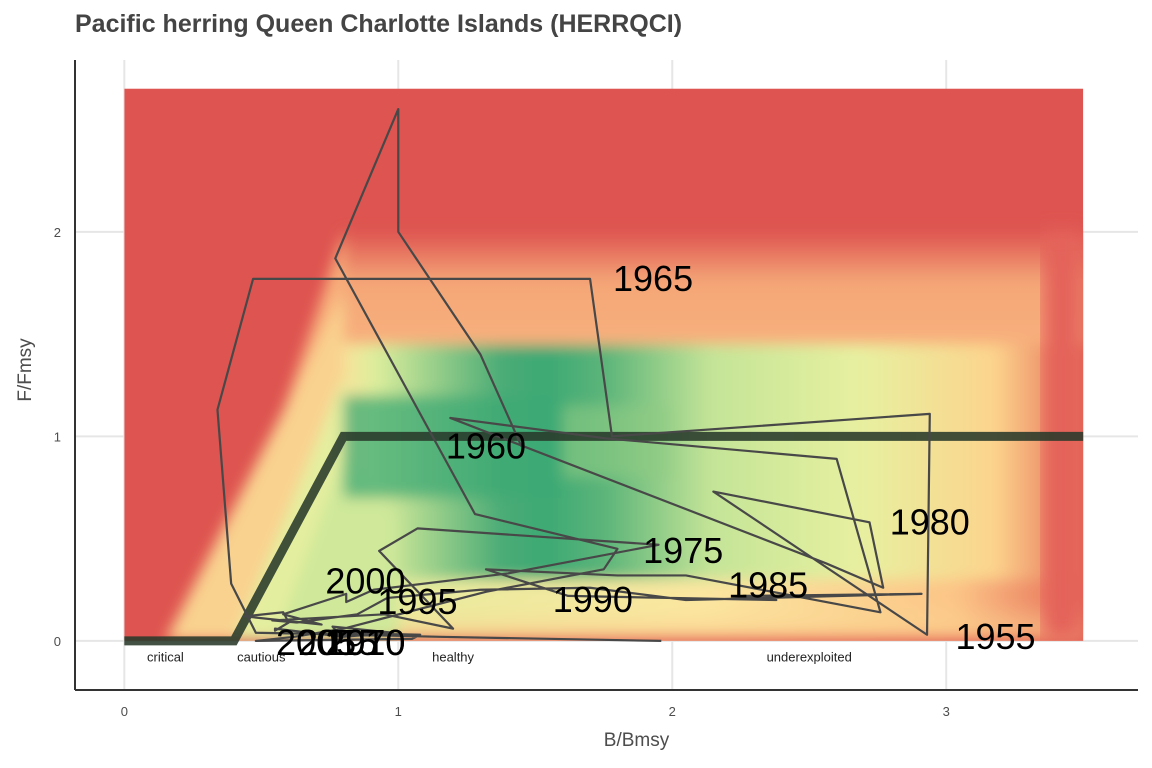  What do you see at coordinates (316, 642) in the screenshot?
I see `year-label: 2005` at bounding box center [316, 642].